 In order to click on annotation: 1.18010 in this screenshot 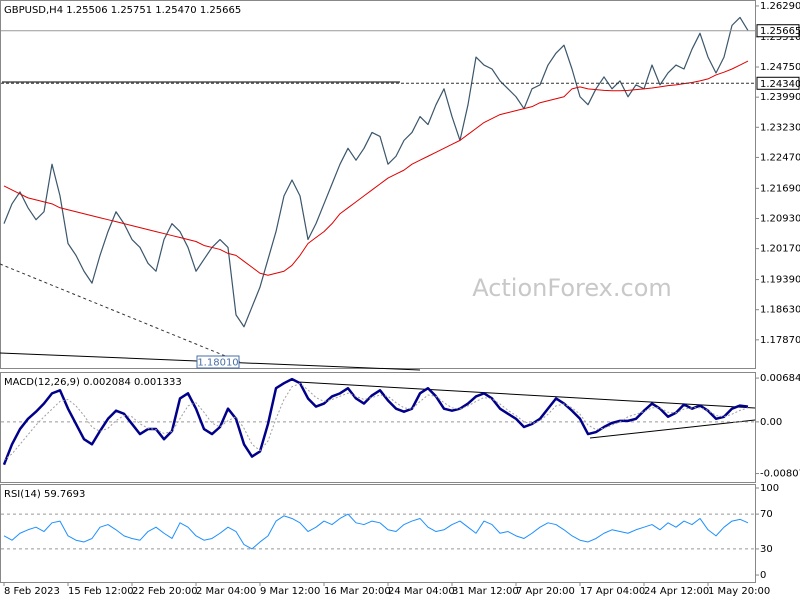, I will do `click(217, 363)`.